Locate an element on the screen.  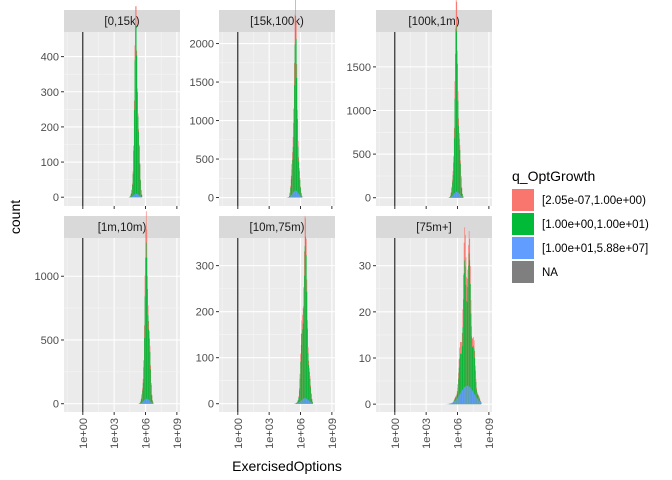
x-tick-label: 1e+06 is located at coordinates (147, 433).